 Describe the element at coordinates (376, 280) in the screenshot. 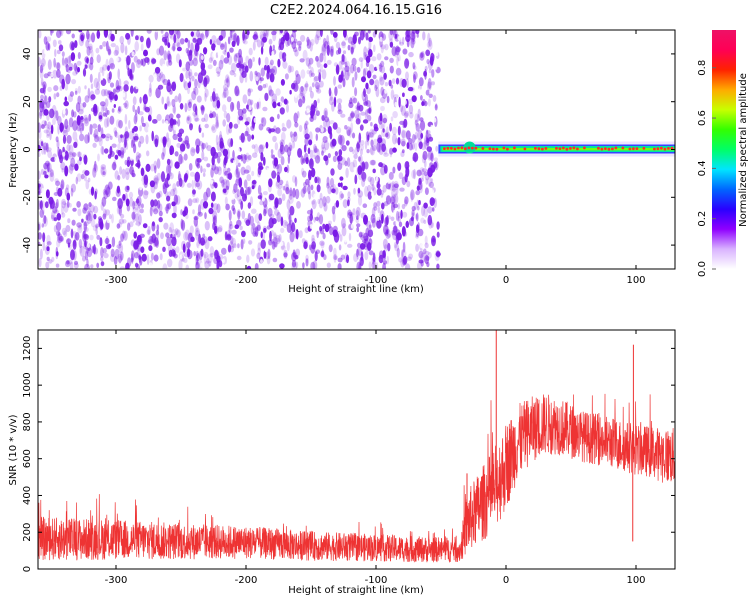

I see `spectrogram-x-tick-label: -100` at that location.